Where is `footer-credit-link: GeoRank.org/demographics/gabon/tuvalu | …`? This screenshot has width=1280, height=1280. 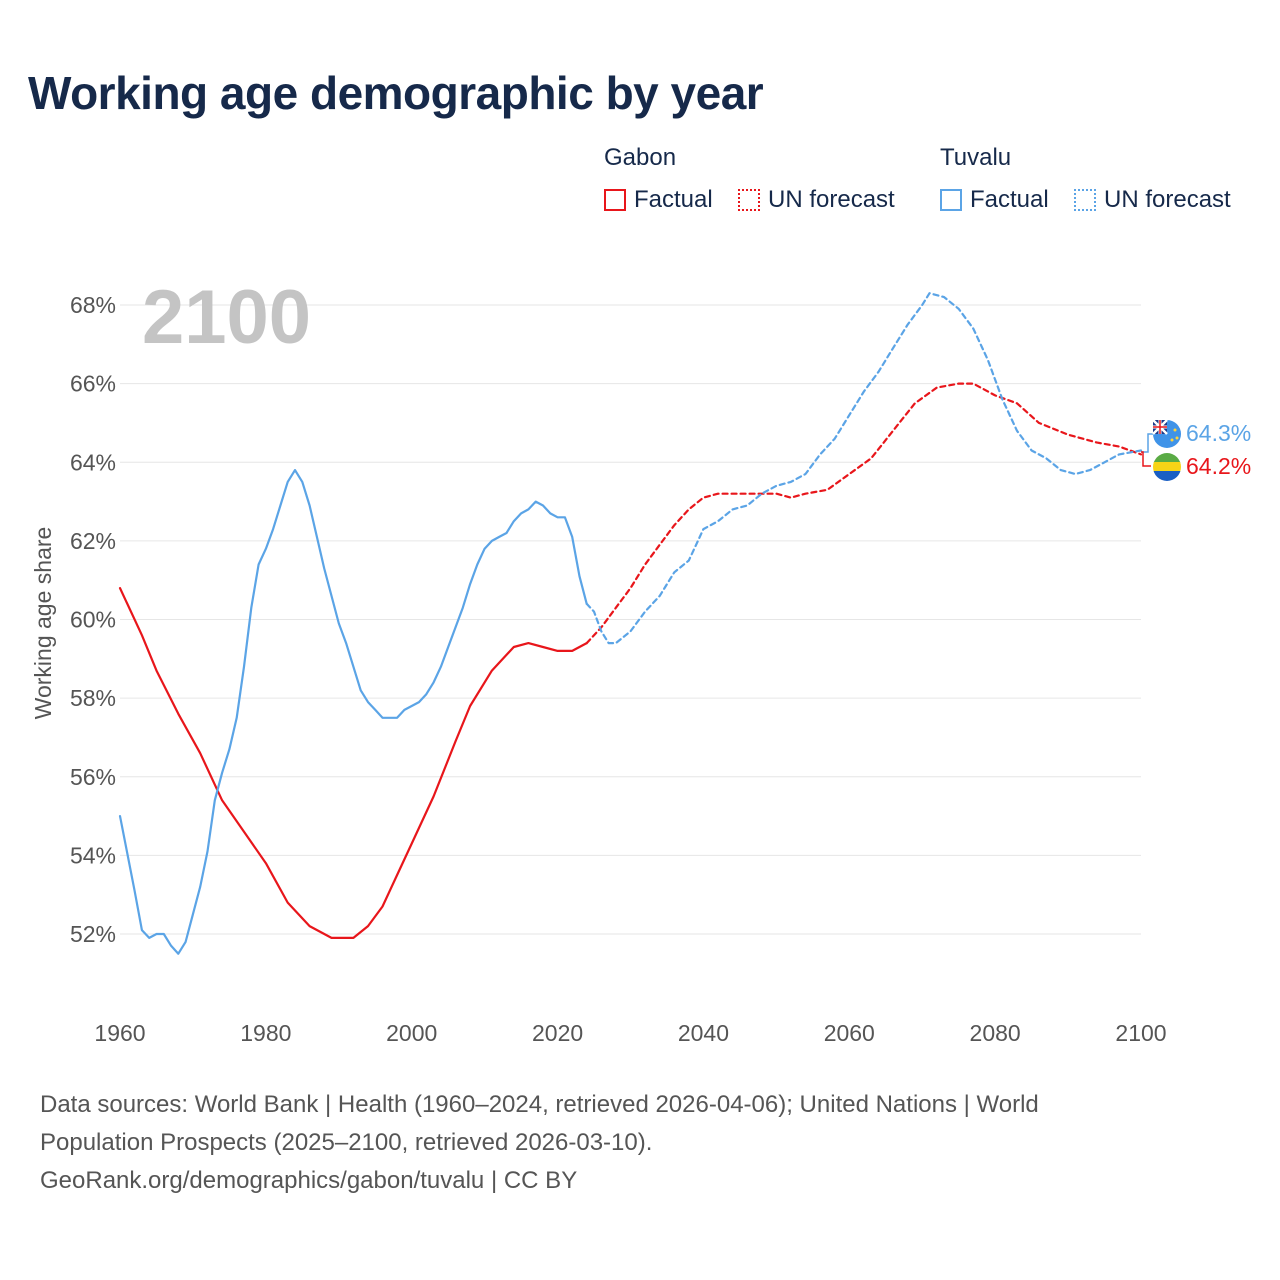 footer-credit-link: GeoRank.org/demographics/gabon/tuvalu | … is located at coordinates (309, 1180).